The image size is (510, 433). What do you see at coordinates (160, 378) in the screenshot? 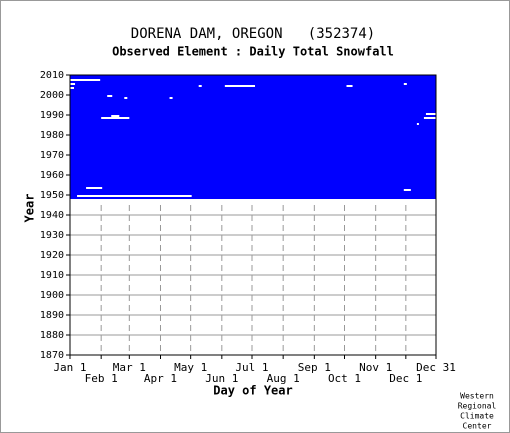
I see `x-tick-label: Apr 1` at bounding box center [160, 378].